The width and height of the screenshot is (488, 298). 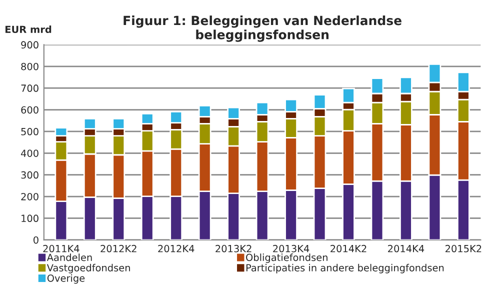 I want to click on y-tick-label: 500, so click(x=29, y=132).